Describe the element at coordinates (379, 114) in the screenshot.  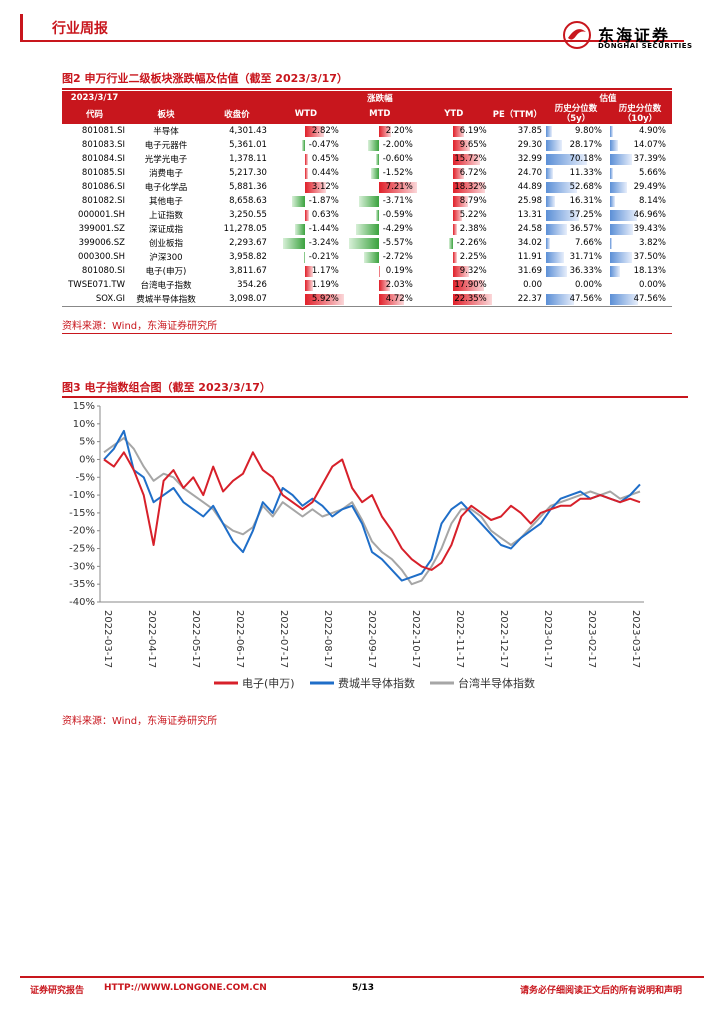
I see `header-mtd: MTD` at that location.